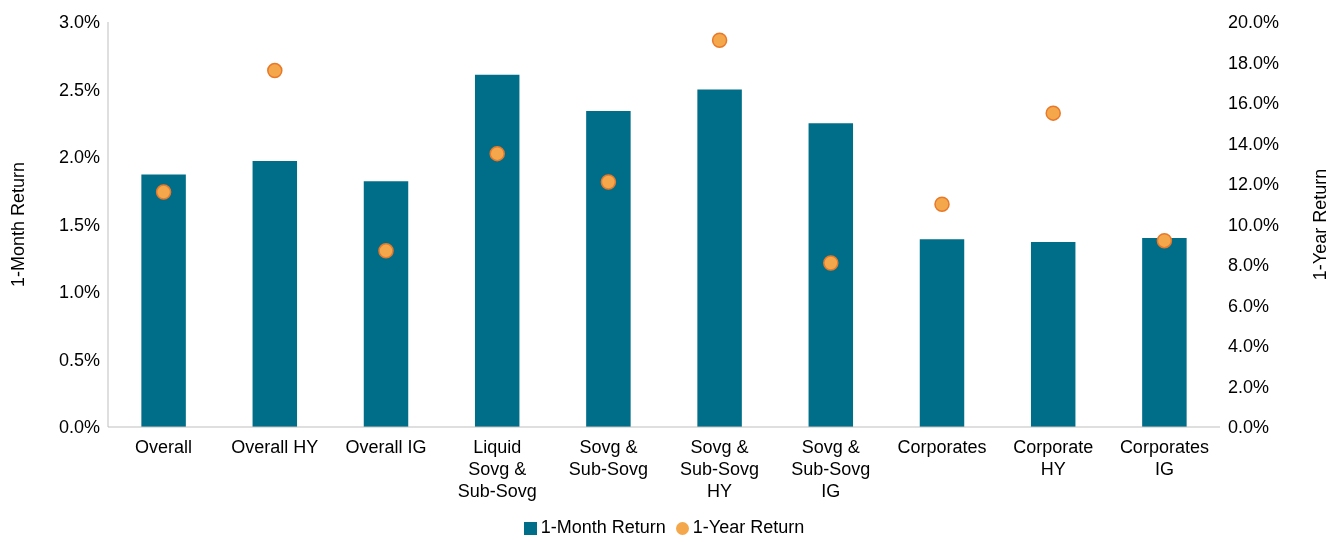 Image resolution: width=1338 pixels, height=542 pixels. Describe the element at coordinates (603, 527) in the screenshot. I see `legend-label: 1-Month Return` at that location.